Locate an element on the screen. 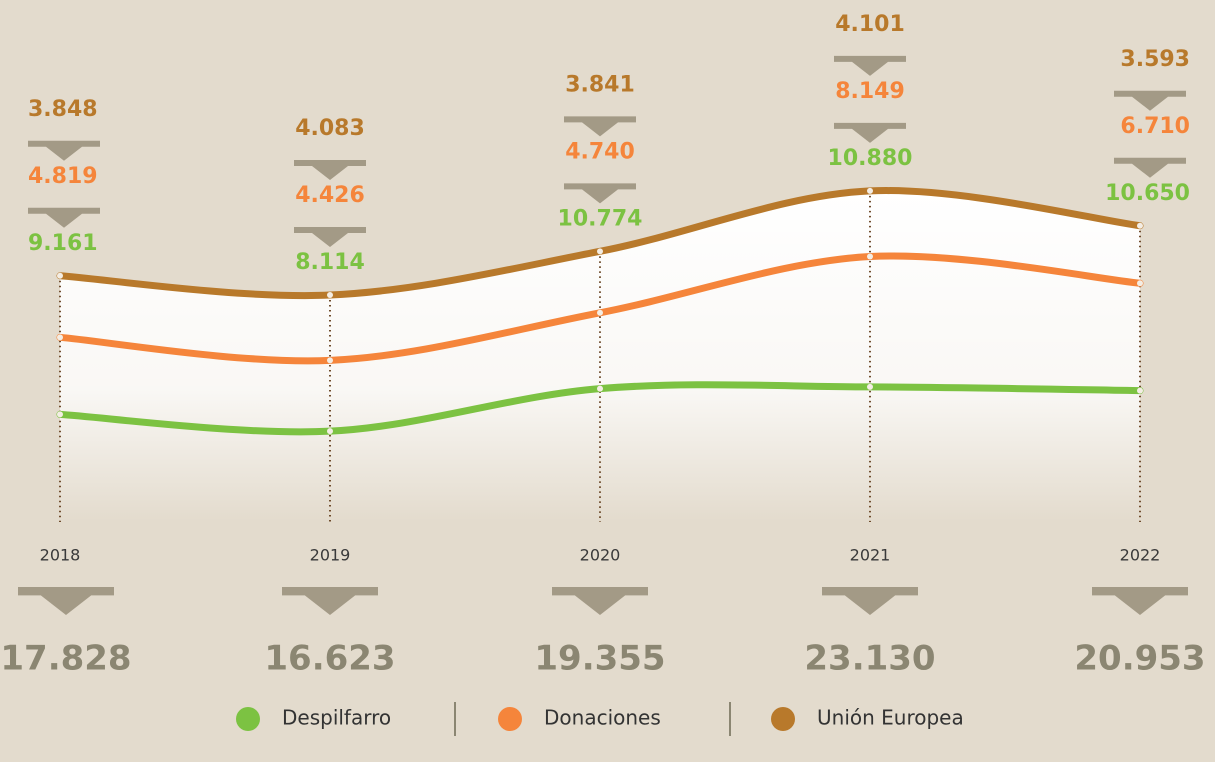 This screenshot has height=762, width=1215. x-tick-label: 2022 is located at coordinates (1140, 555).